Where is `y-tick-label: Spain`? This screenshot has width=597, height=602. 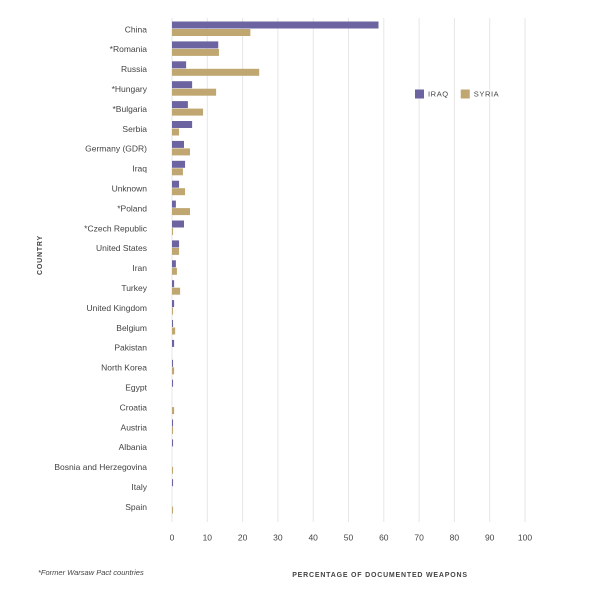
y-tick-label: Spain is located at coordinates (136, 507).